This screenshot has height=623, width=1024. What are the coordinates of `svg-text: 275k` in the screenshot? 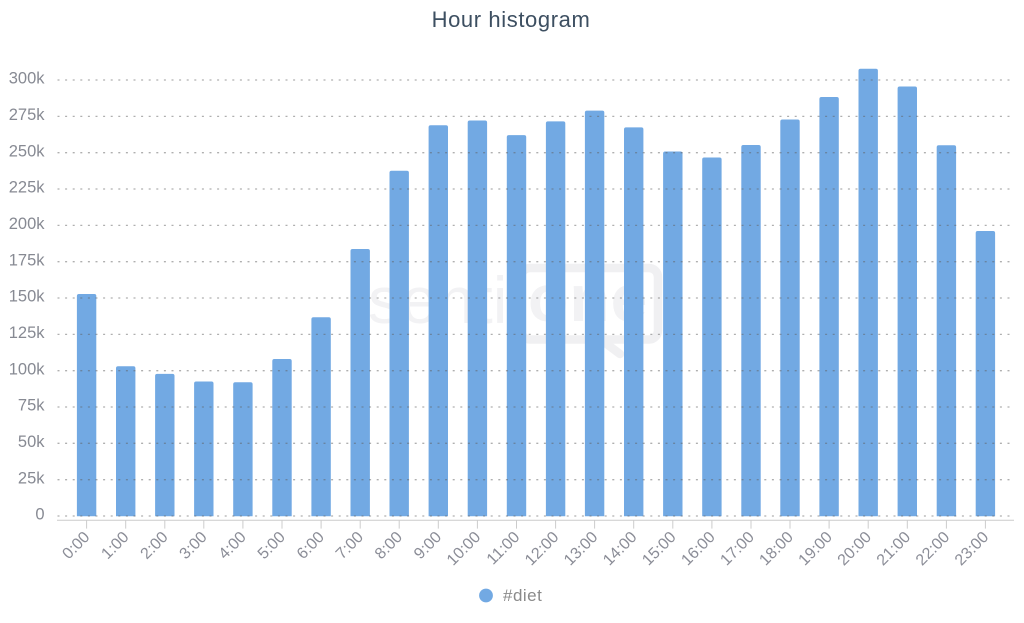 It's located at (27, 115).